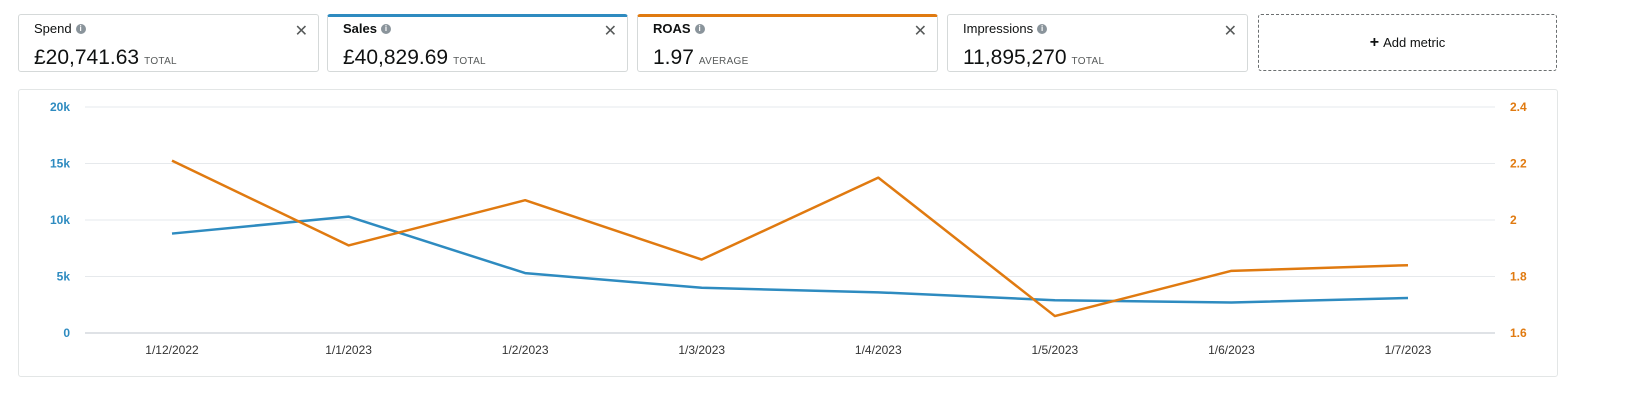 This screenshot has width=1637, height=401. I want to click on y-right-tick-label: 1.6, so click(1518, 333).